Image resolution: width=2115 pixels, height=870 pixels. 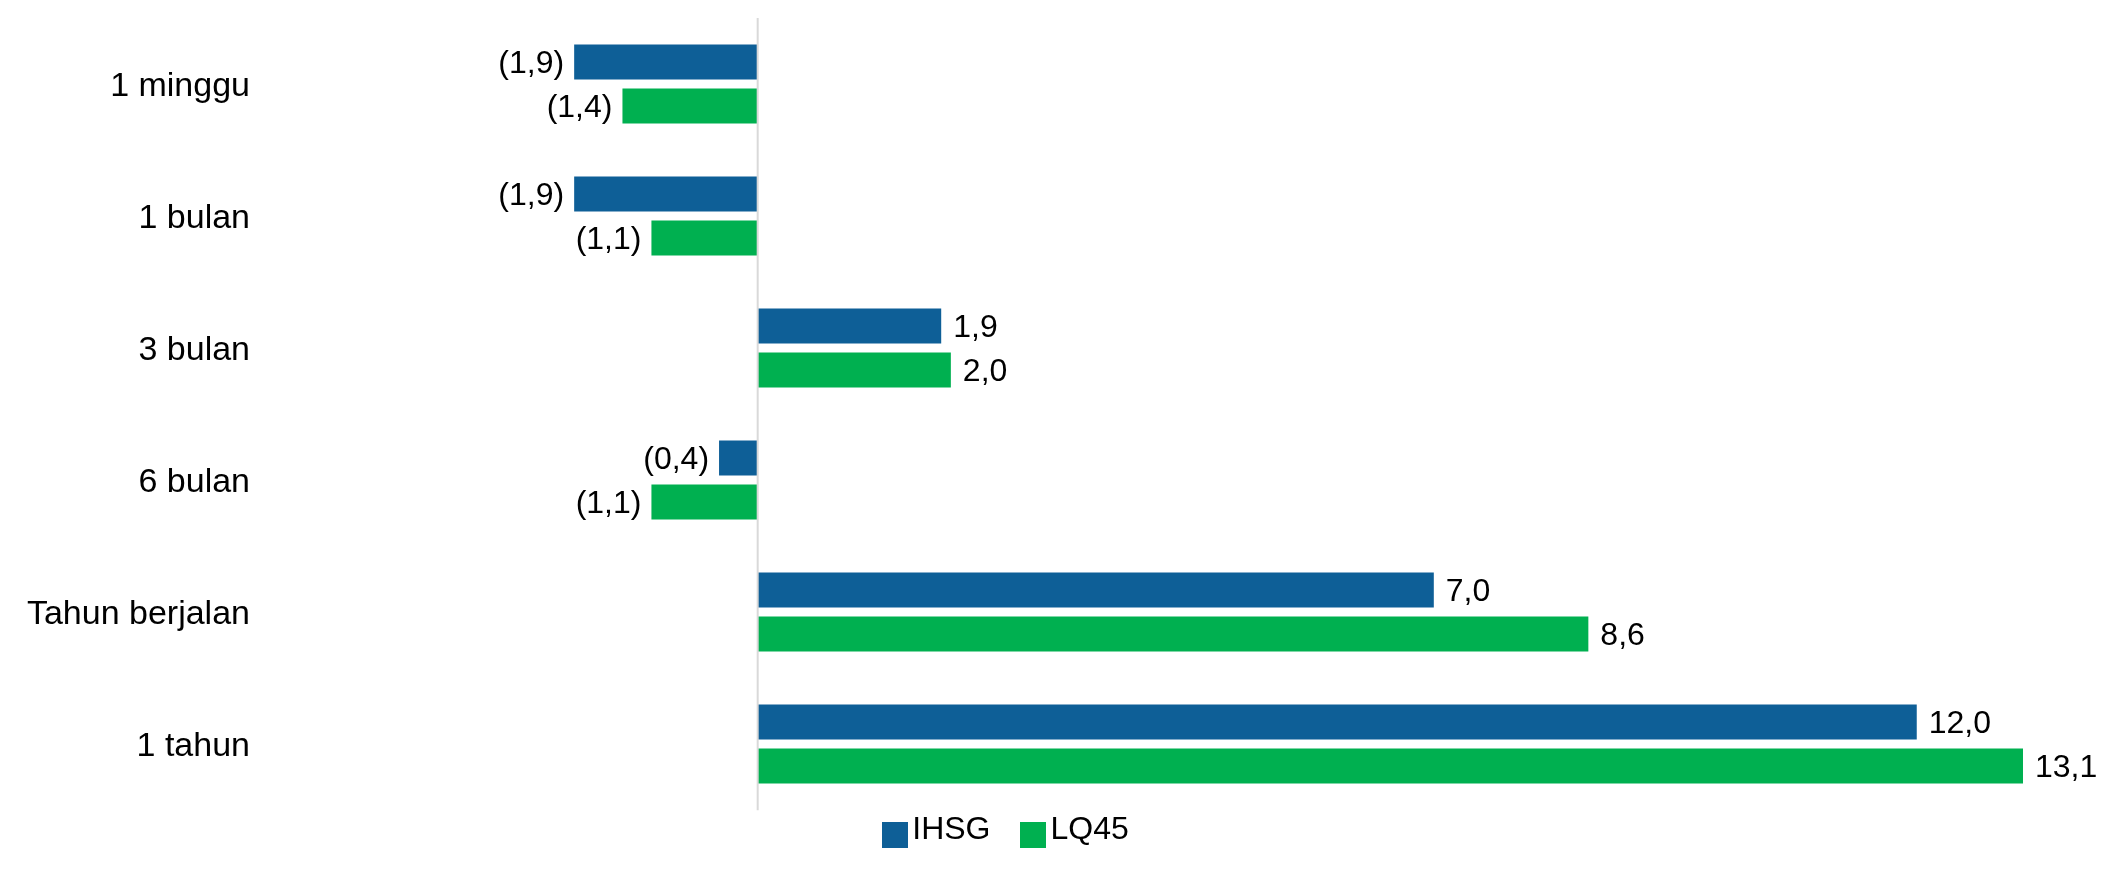 What do you see at coordinates (985, 370) in the screenshot?
I see `data-label: 2,0` at bounding box center [985, 370].